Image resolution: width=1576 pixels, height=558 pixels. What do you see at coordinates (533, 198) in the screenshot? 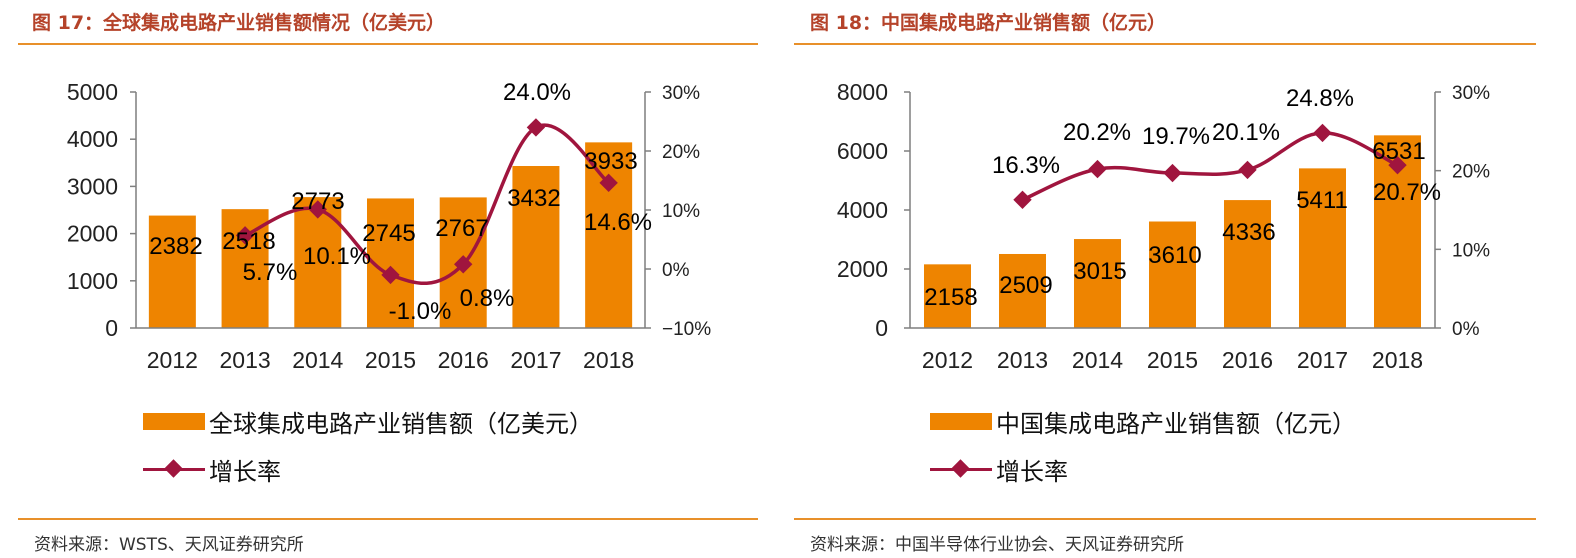
I see `bar-value-label: 3432` at bounding box center [533, 198].